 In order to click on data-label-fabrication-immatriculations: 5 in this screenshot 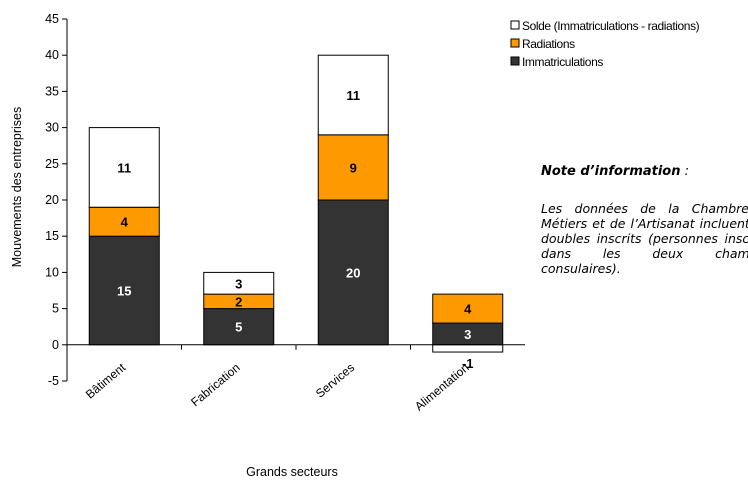, I will do `click(238, 327)`.